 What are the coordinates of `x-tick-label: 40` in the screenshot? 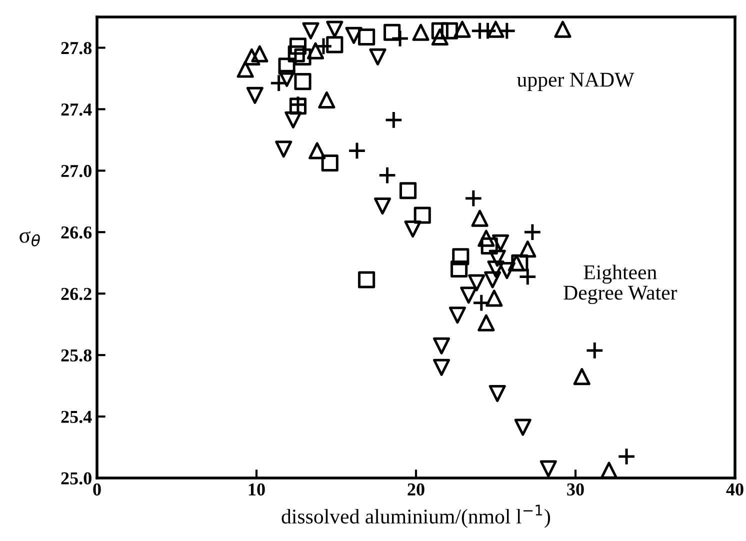 It's located at (735, 489).